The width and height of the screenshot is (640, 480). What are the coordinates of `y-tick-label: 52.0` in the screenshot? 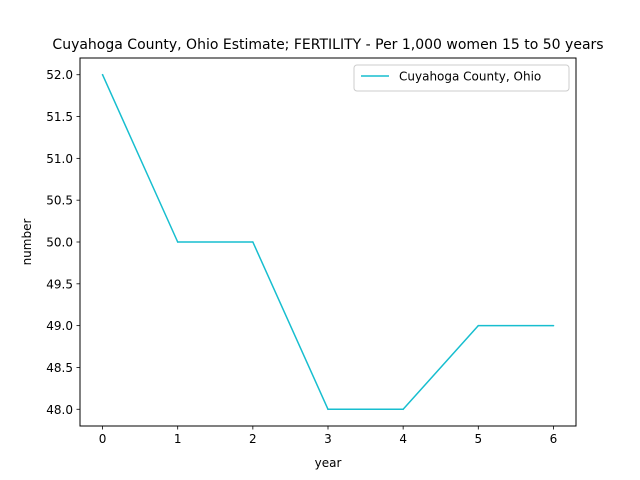 It's located at (59, 75).